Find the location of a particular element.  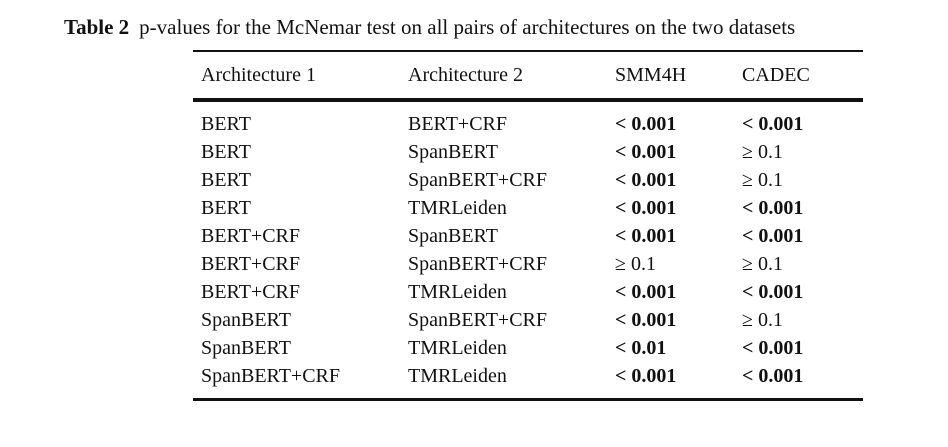

header-cadec: CADEC is located at coordinates (776, 74).